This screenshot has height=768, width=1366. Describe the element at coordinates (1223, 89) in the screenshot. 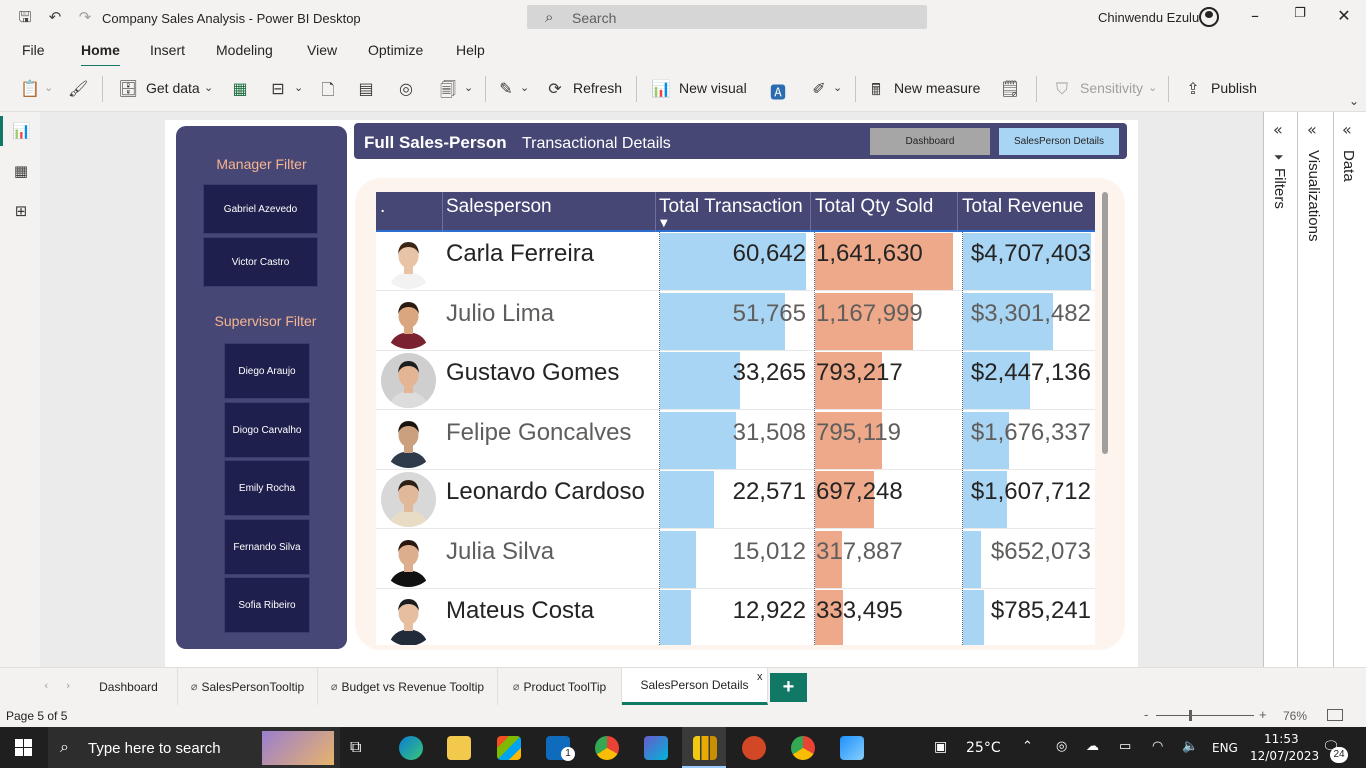

I see `publish-button: ⇪ Publish` at that location.